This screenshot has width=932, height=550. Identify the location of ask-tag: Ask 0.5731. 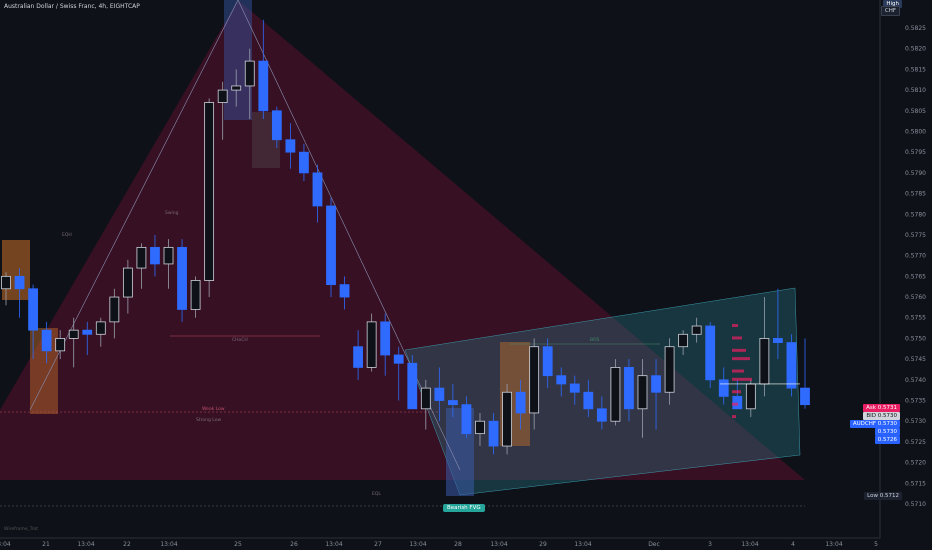
(881, 408).